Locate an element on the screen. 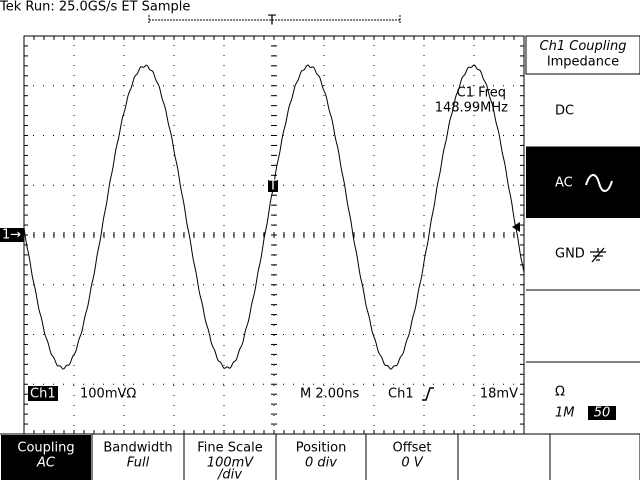  menu-label: Coupling is located at coordinates (45, 448).